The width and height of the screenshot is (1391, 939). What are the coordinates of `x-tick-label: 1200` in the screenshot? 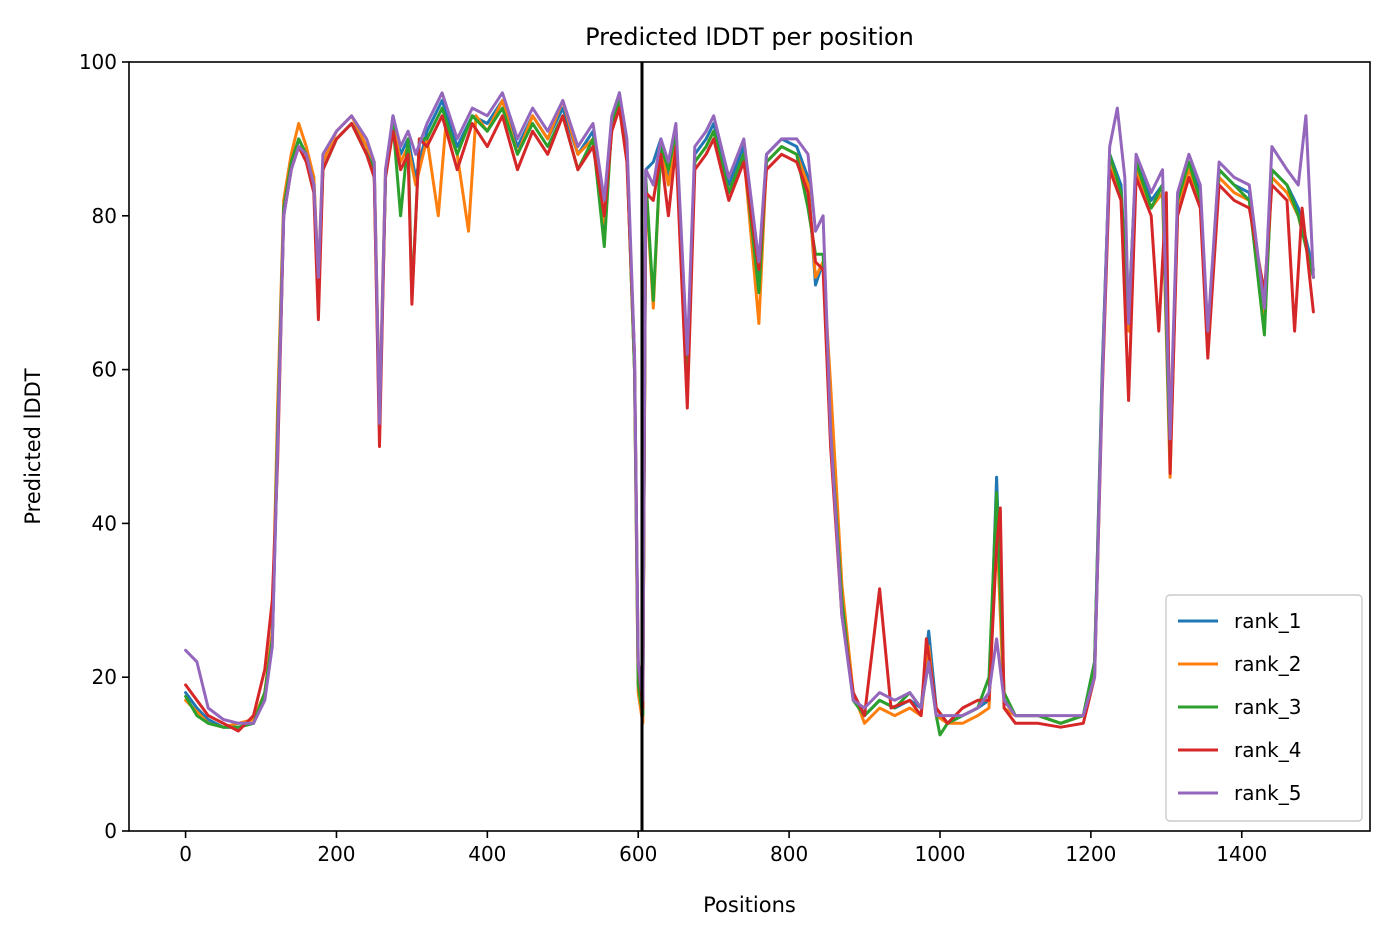 It's located at (1090, 854).